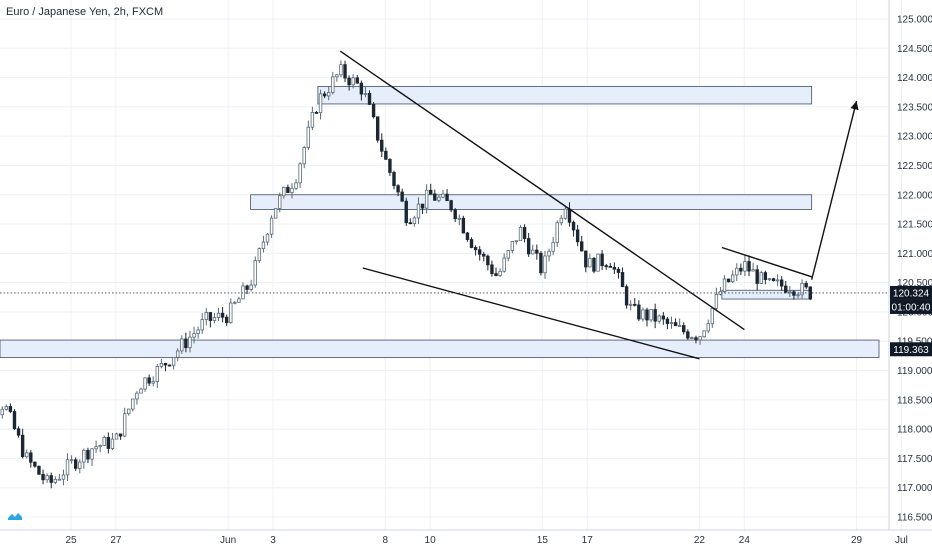 This screenshot has height=555, width=932. I want to click on countdown-badge-bg, so click(911, 306).